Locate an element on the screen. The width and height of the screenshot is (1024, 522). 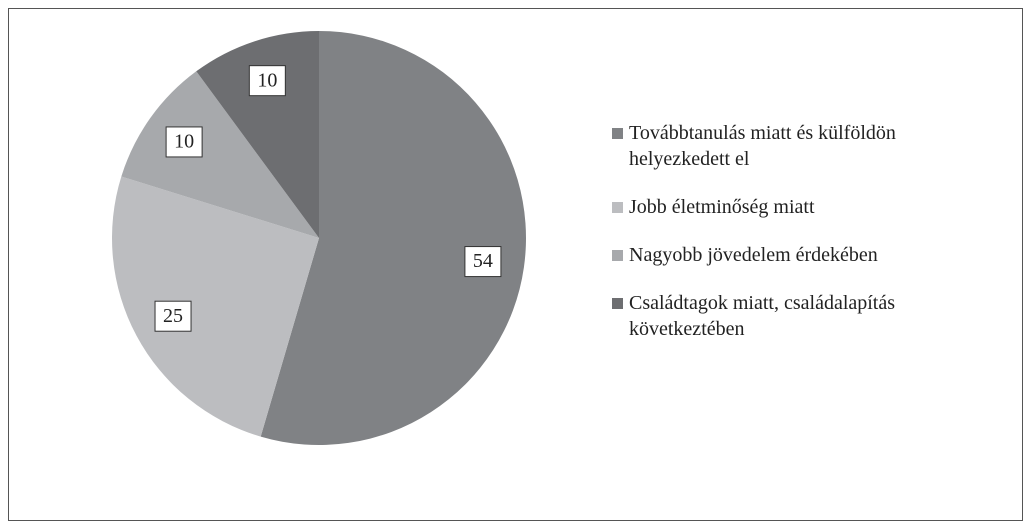
legend-label: Jobb életminőség miatt is located at coordinates (722, 207).